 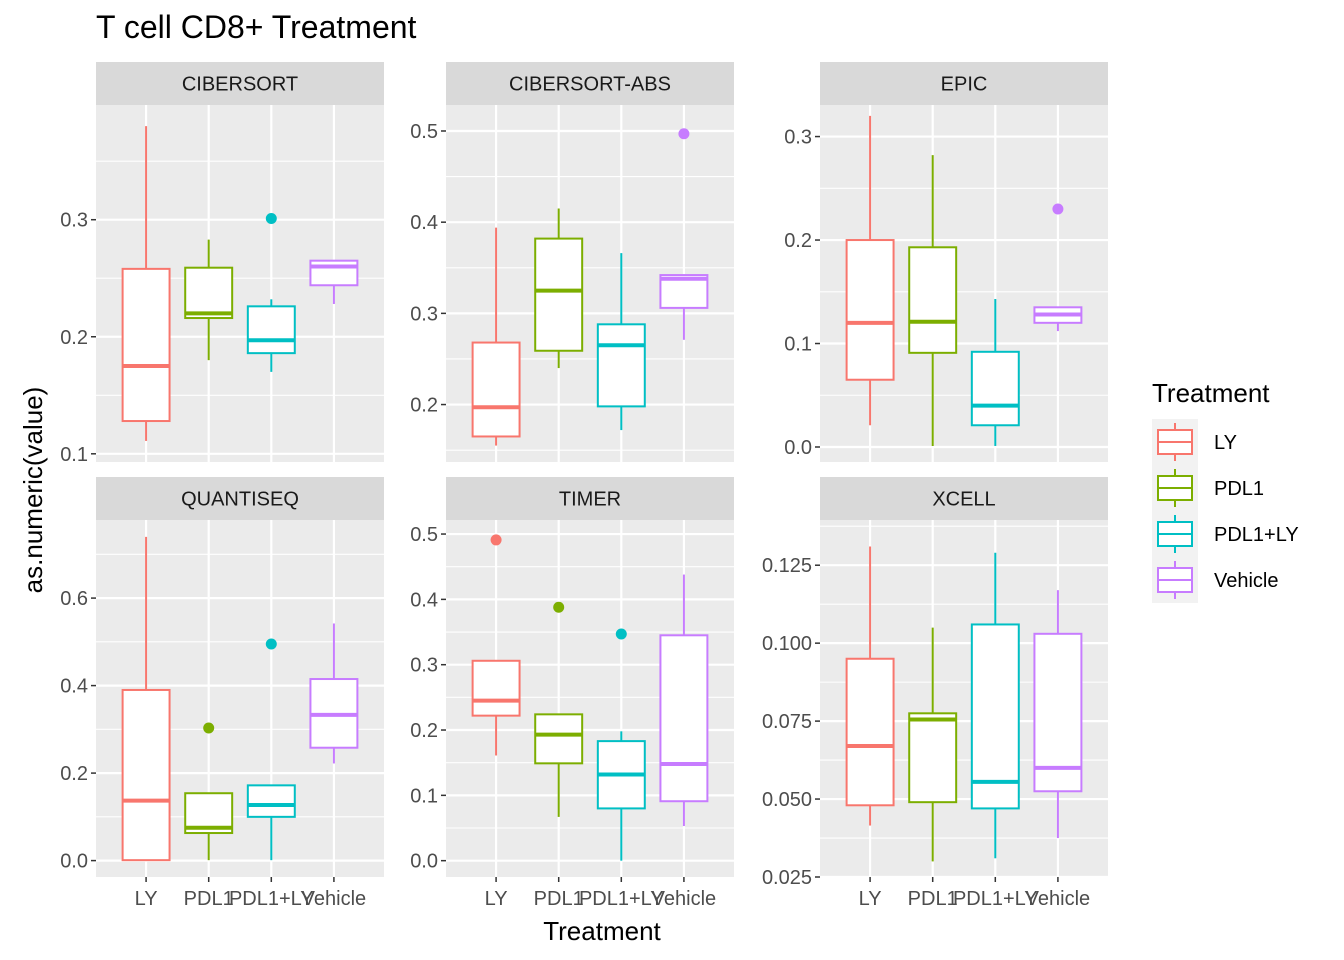 I want to click on facet-panel-epic: EPIC 0.0 0.1 0.2 0.3, so click(x=946, y=262).